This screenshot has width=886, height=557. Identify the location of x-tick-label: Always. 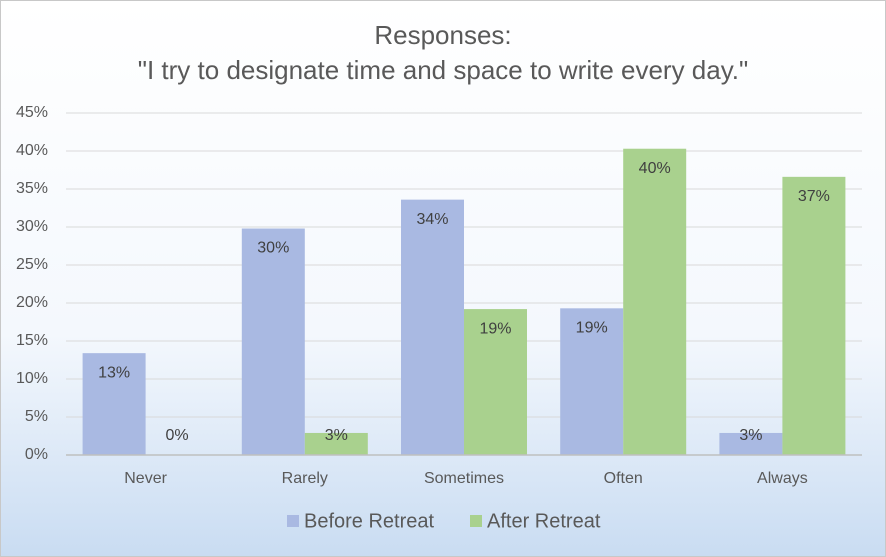
(782, 478).